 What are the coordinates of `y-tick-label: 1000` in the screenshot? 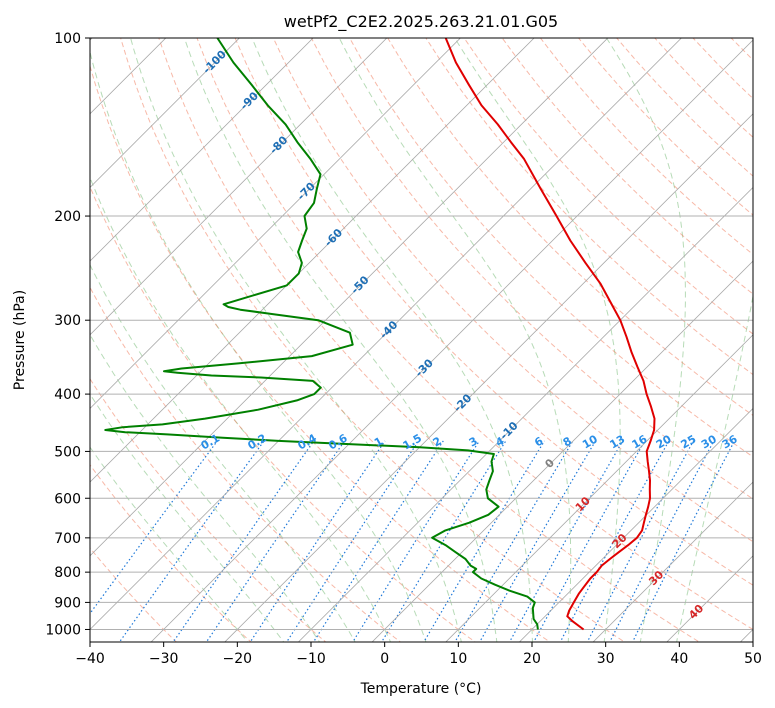 It's located at (63, 630).